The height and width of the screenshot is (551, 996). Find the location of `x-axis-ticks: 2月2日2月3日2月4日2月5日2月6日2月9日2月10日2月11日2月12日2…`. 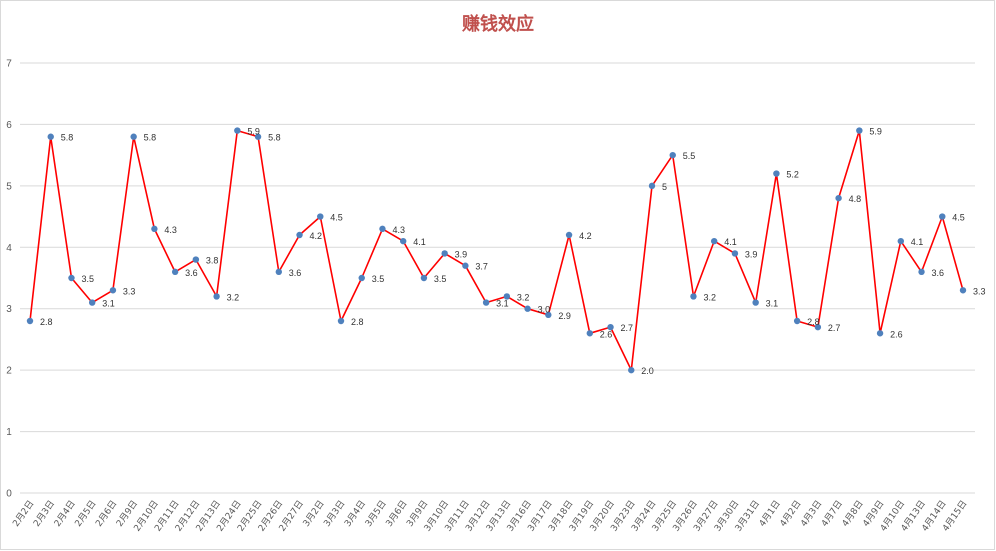

x-axis-ticks: 2月2日2月3日2月4日2月5日2月6日2月9日2月10日2月11日2月12日2… is located at coordinates (490, 515).